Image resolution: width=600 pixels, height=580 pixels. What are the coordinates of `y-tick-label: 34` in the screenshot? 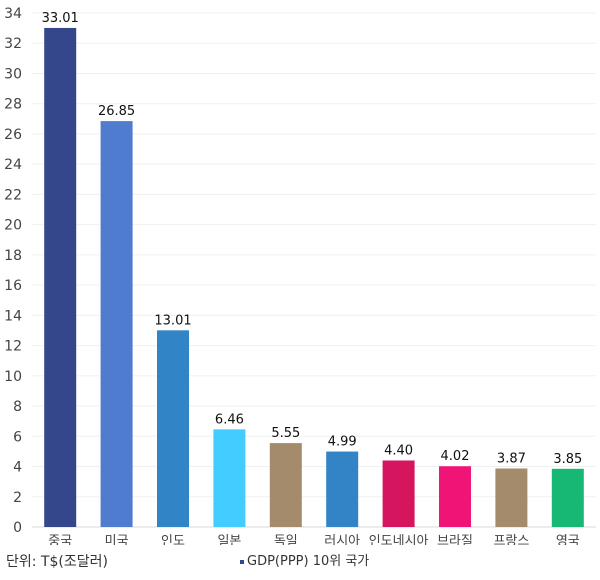 It's located at (13, 14).